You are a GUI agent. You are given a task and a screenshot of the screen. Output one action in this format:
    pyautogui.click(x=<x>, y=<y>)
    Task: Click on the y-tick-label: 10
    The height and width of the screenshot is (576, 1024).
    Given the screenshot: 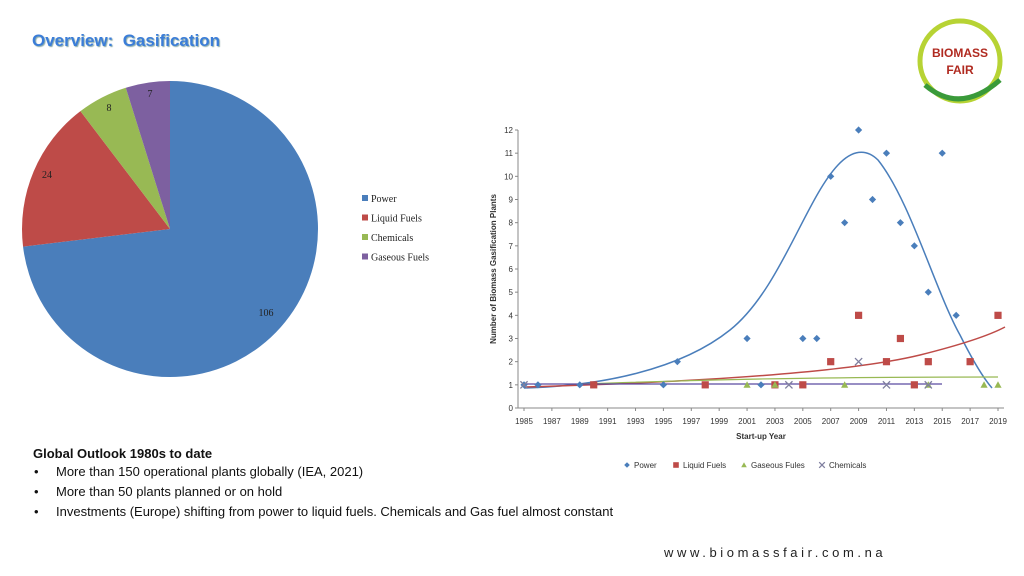 What is the action you would take?
    pyautogui.click(x=508, y=176)
    